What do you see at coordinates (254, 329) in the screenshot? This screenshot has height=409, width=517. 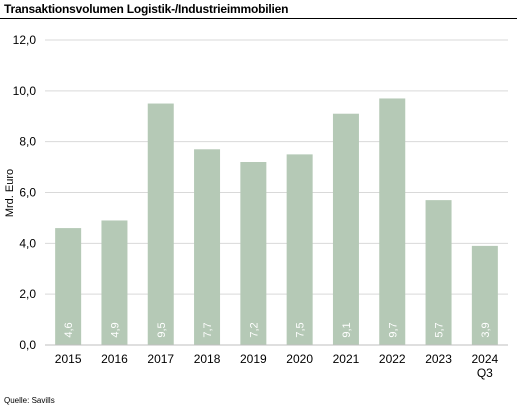 I see `data-label: 7,2` at bounding box center [254, 329].